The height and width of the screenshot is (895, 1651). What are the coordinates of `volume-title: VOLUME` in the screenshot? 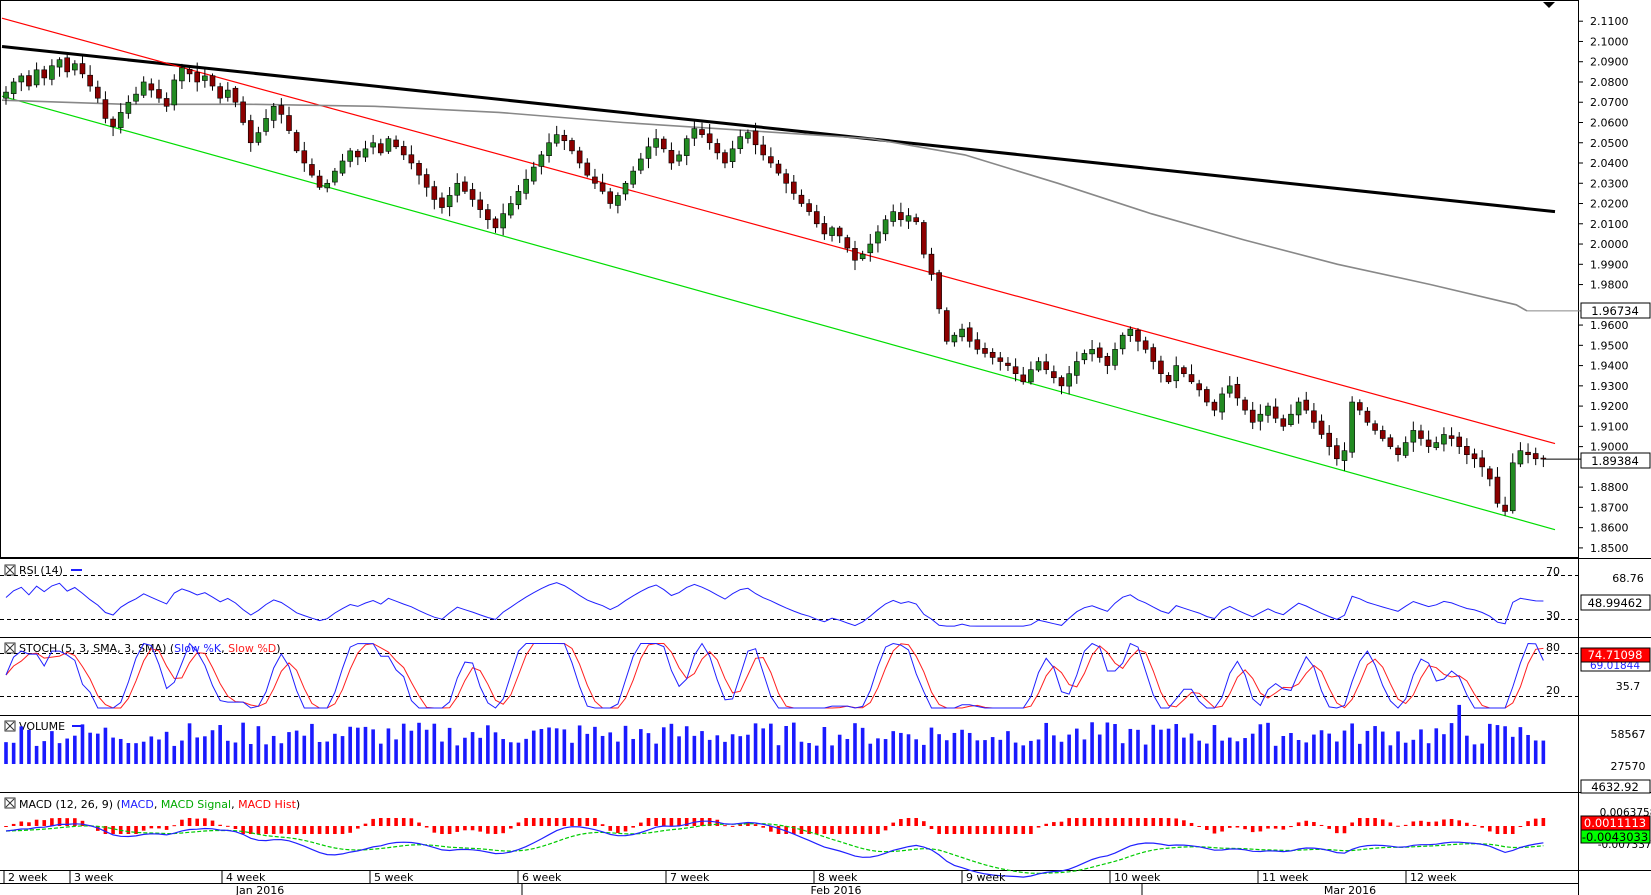 It's located at (42, 726).